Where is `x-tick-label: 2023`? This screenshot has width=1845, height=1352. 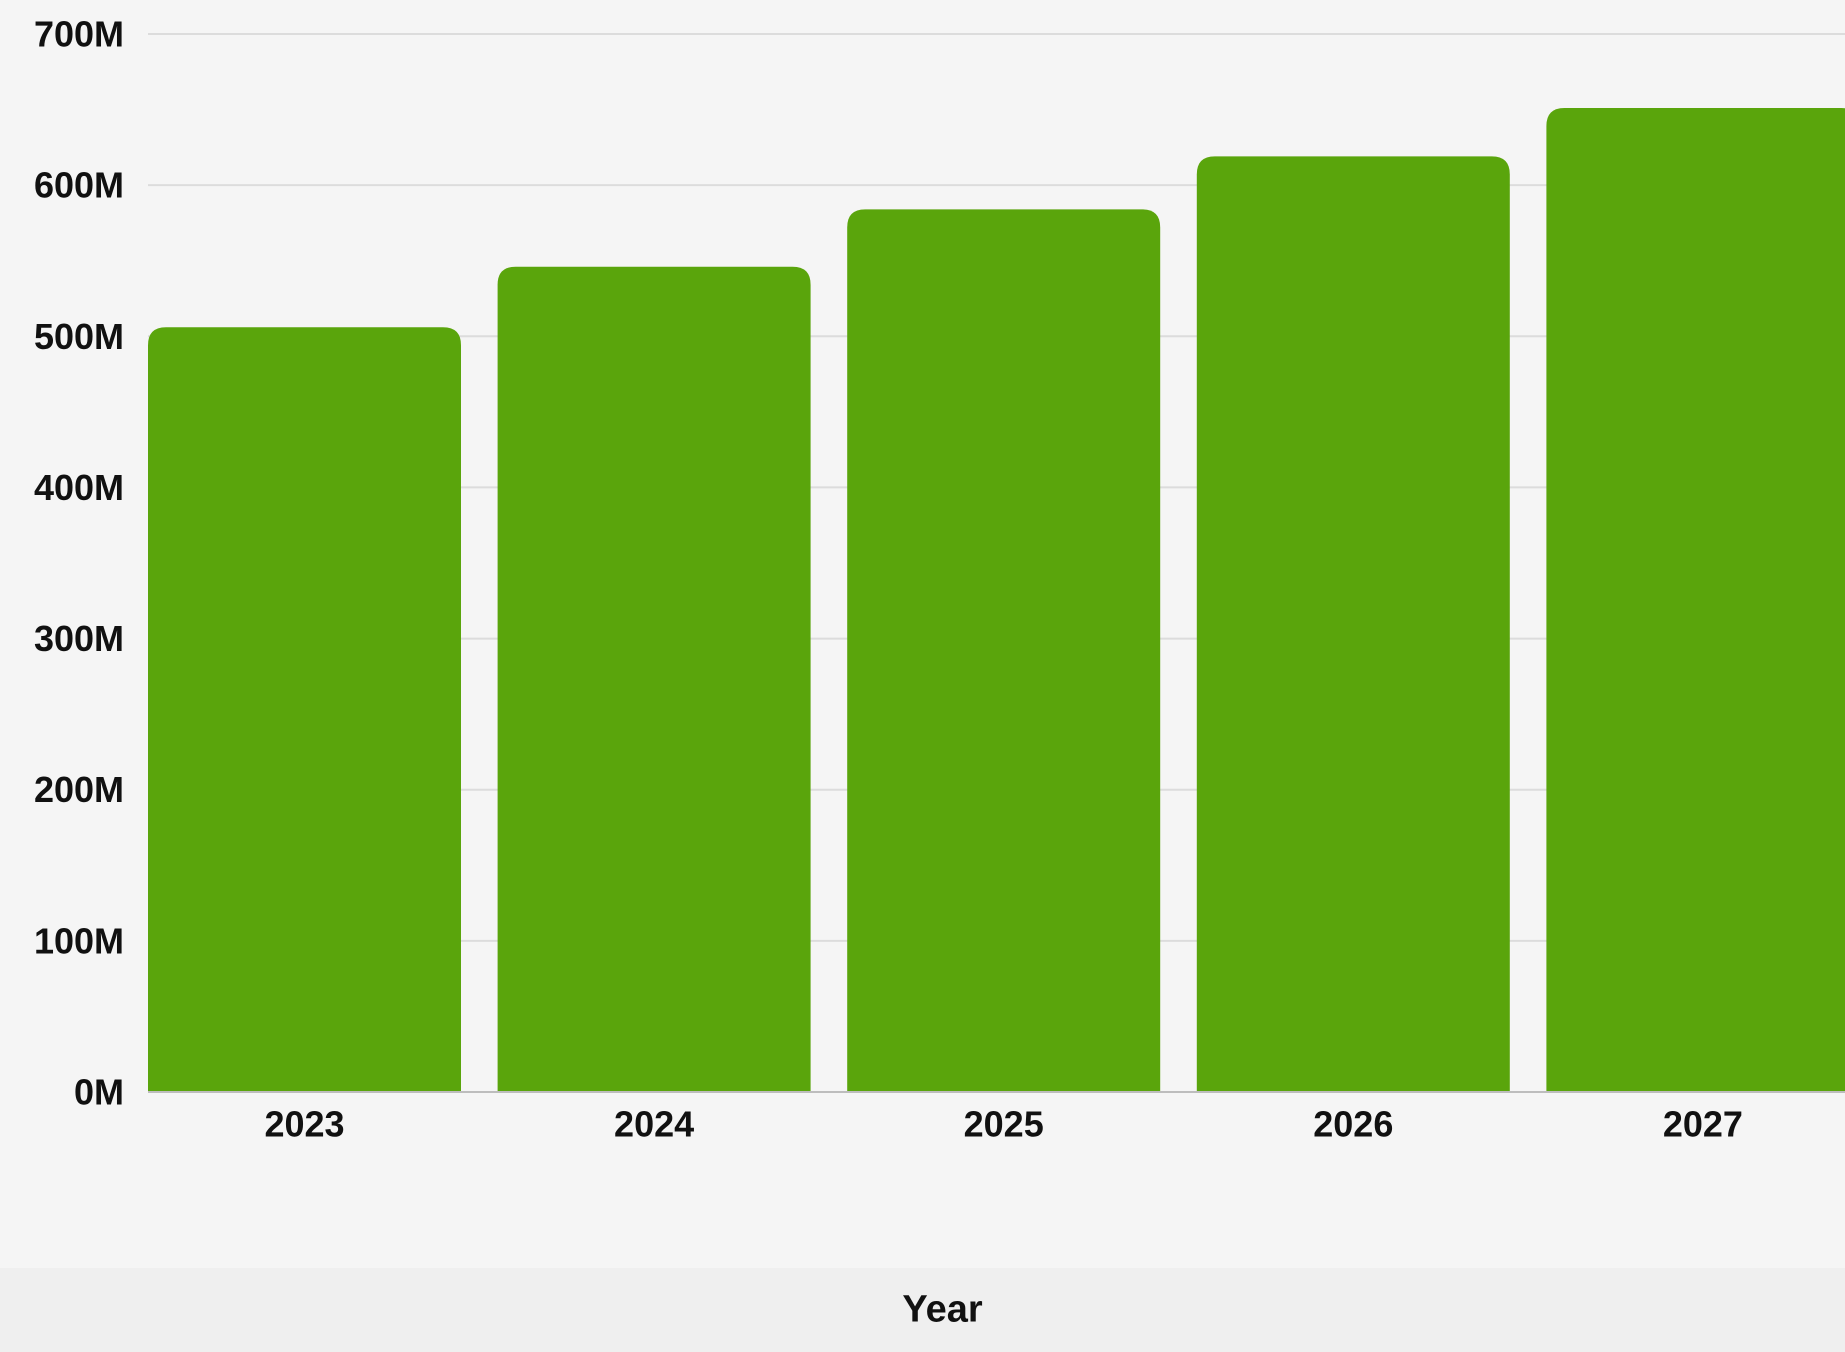
x-tick-label: 2023 is located at coordinates (304, 1124).